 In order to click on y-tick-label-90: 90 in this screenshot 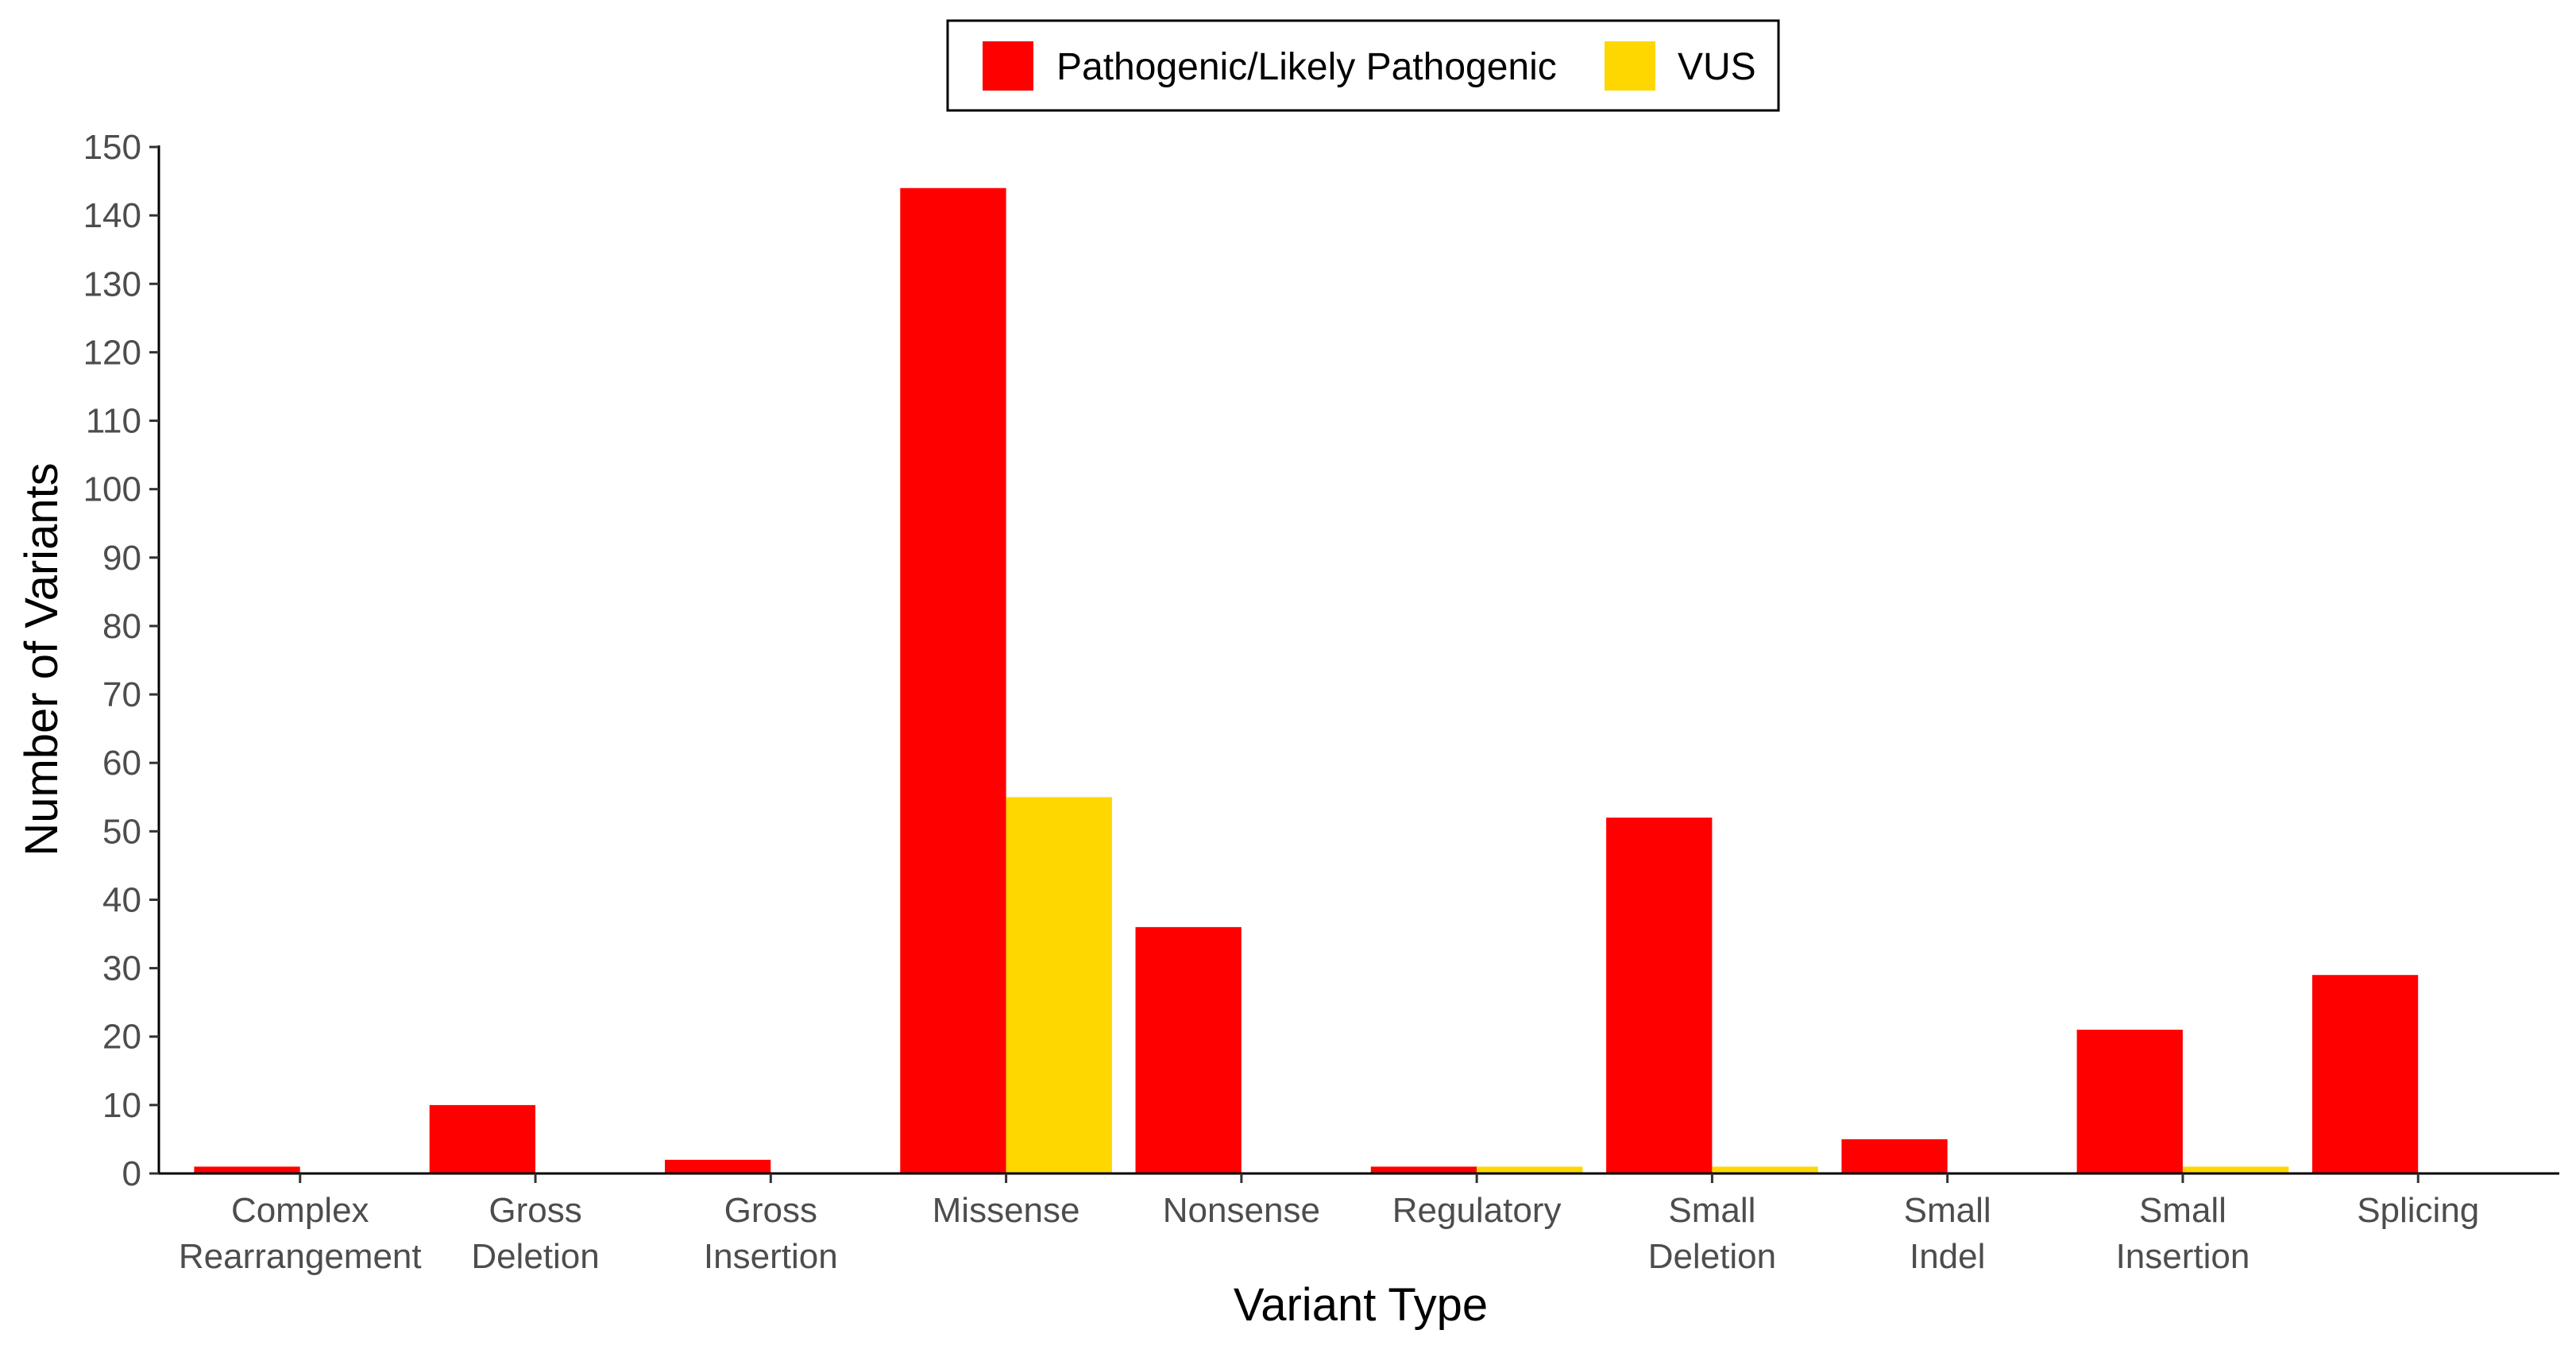, I will do `click(121, 559)`.